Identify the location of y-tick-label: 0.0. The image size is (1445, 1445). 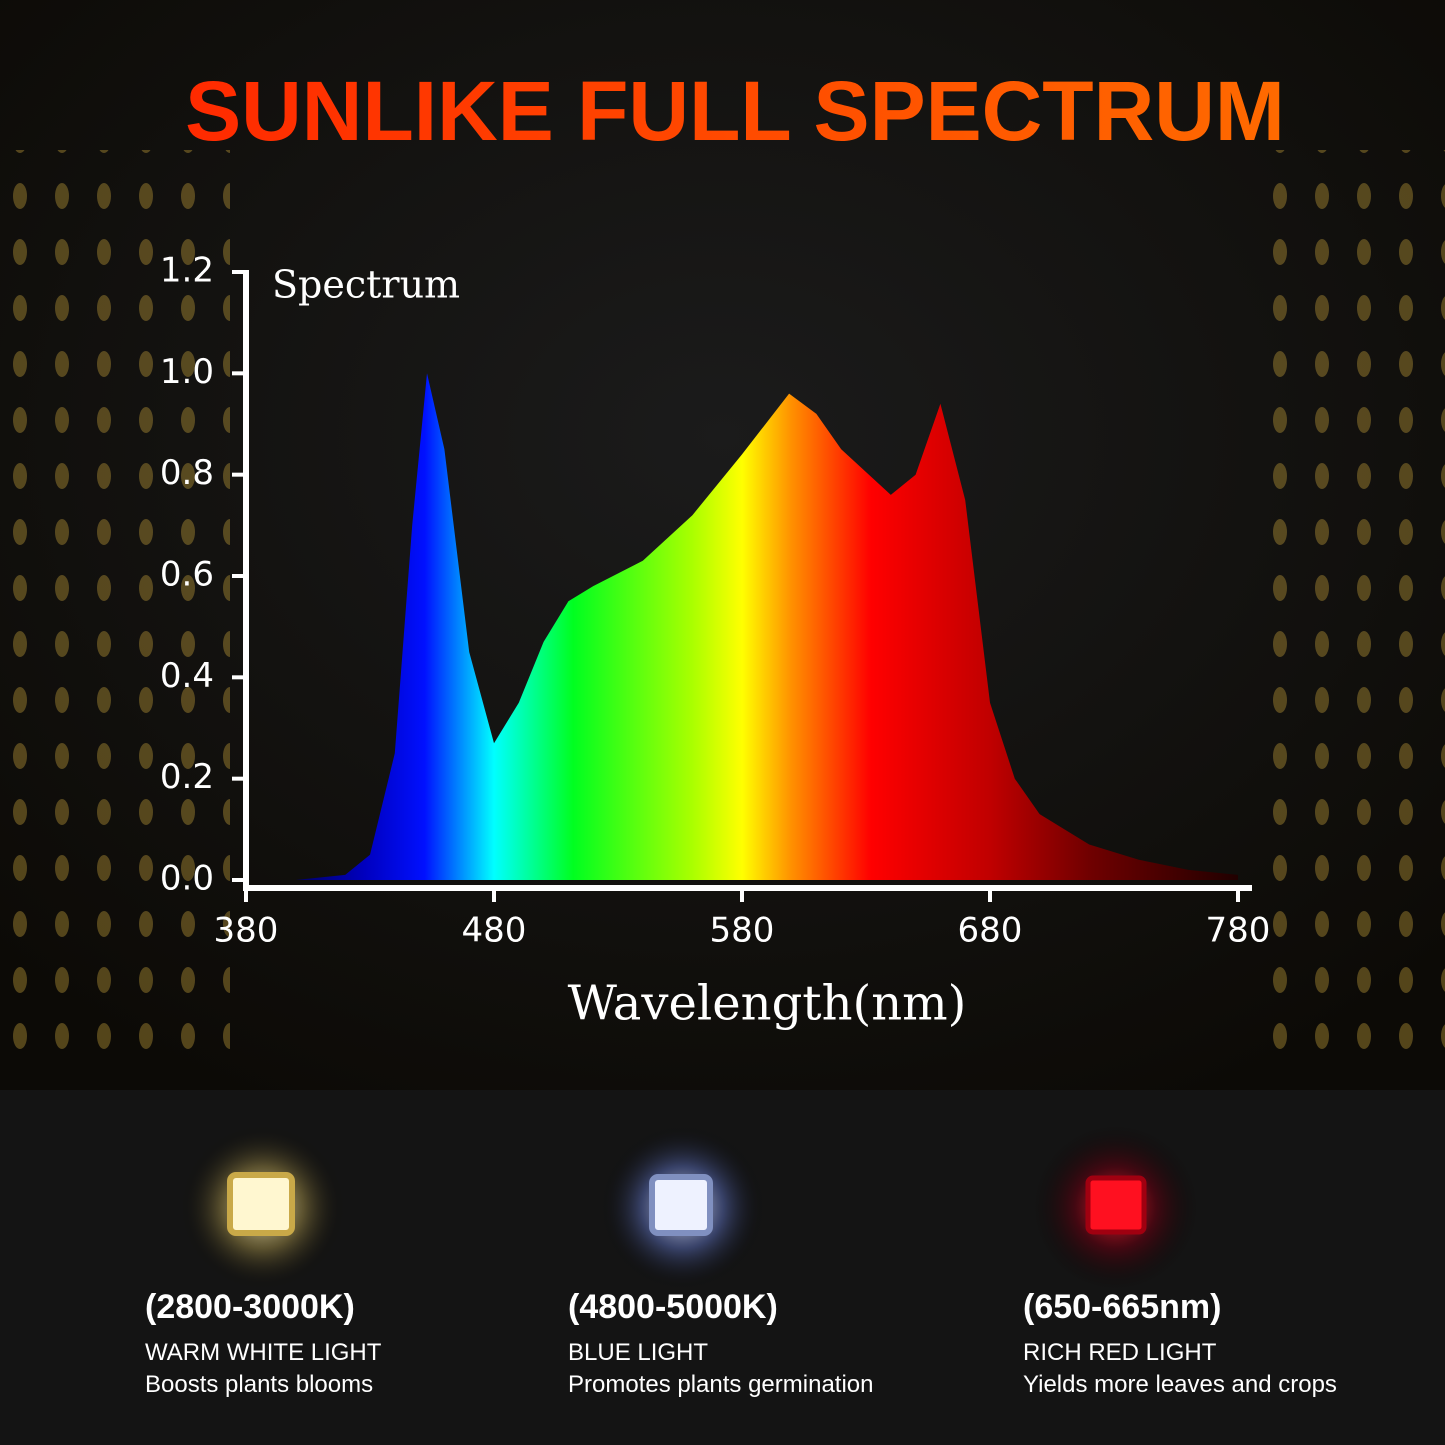
(187, 879).